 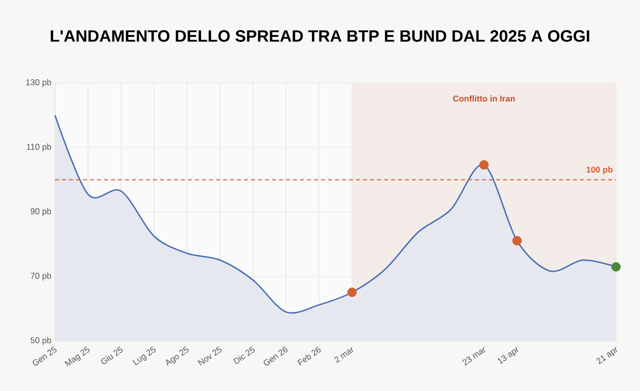 What do you see at coordinates (39, 148) in the screenshot?
I see `y-tick-label: 110 pb` at bounding box center [39, 148].